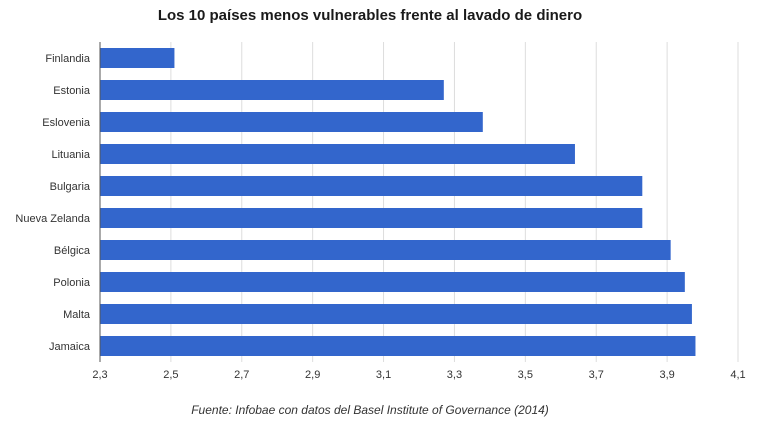 Image resolution: width=770 pixels, height=433 pixels. What do you see at coordinates (170, 375) in the screenshot?
I see `x-tick-label: 2,5` at bounding box center [170, 375].